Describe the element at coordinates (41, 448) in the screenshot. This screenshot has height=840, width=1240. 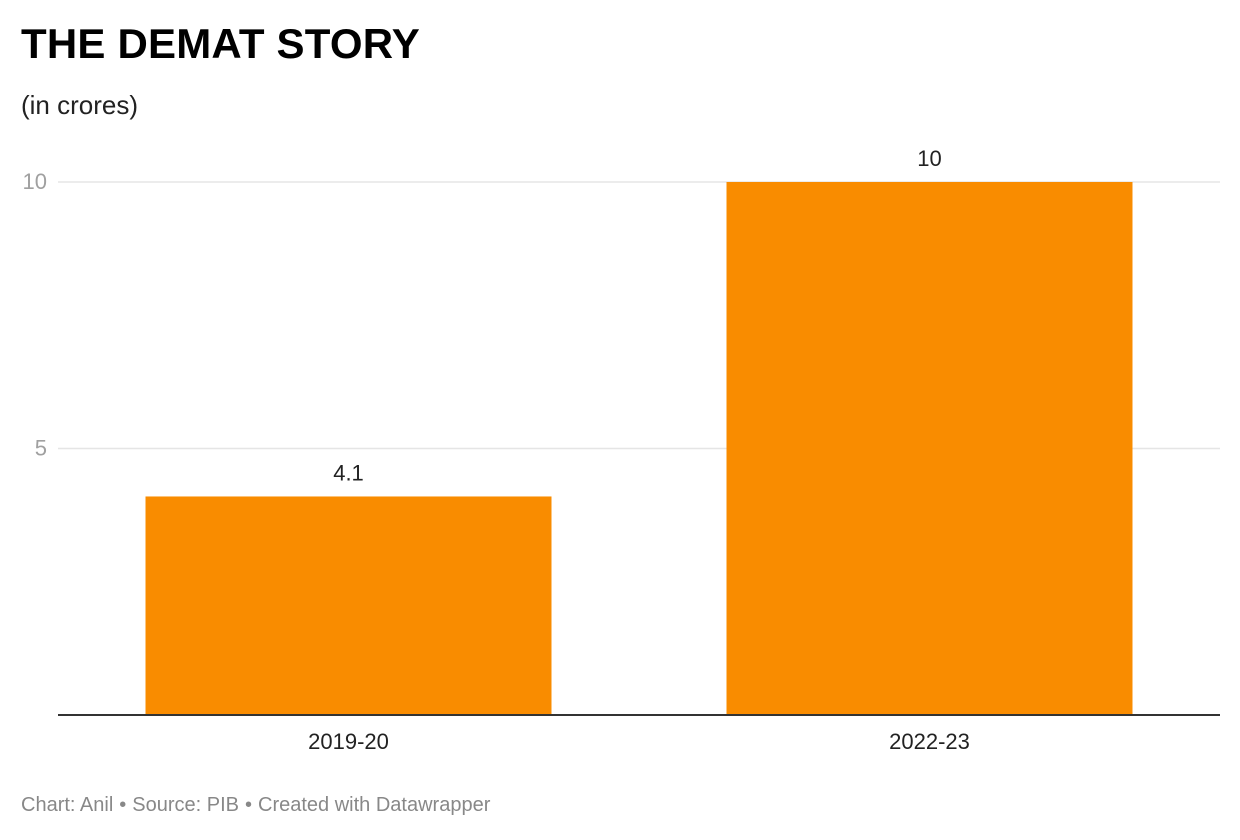
I see `y-tick-label: 5` at that location.